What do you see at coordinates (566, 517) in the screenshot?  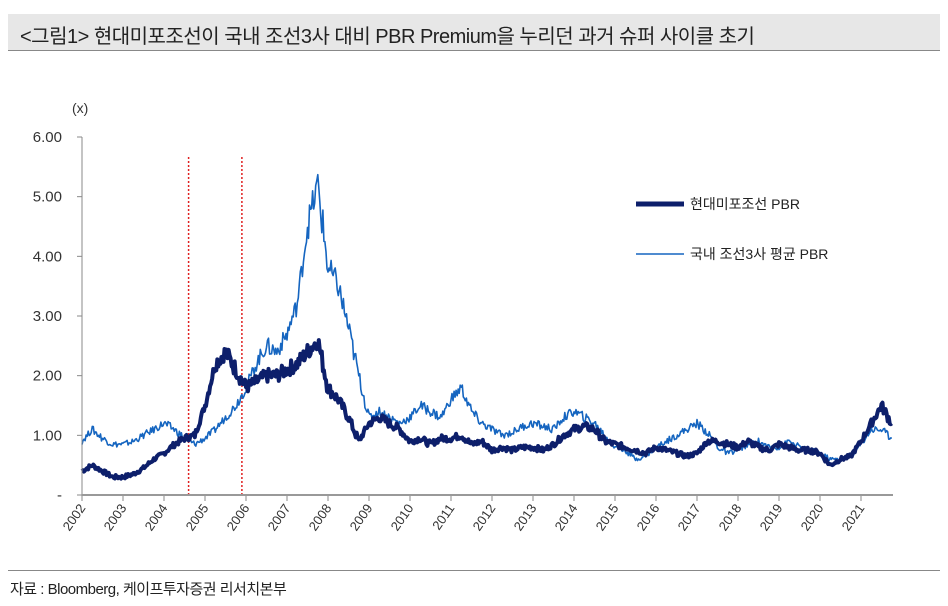 I see `x-tick-label: 2014` at bounding box center [566, 517].